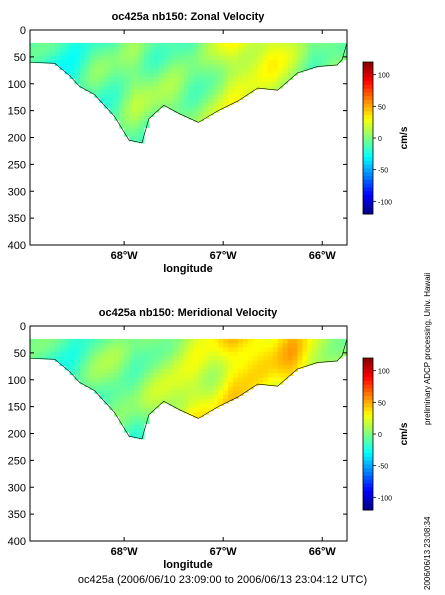 The image size is (445, 595). Describe the element at coordinates (385, 498) in the screenshot. I see `colorbar-tick-label: -100` at that location.